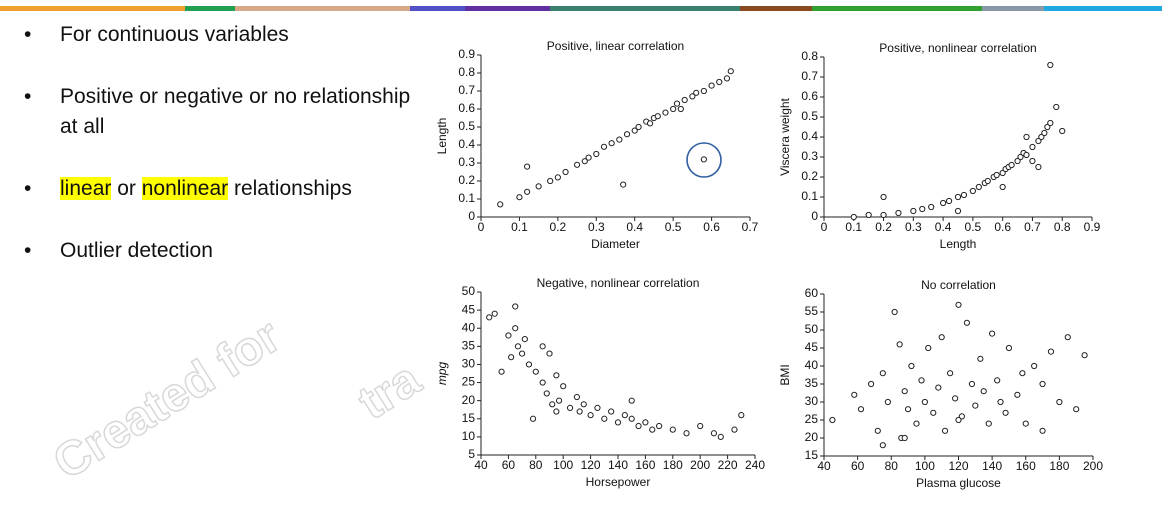 The height and width of the screenshot is (508, 1162). What do you see at coordinates (812, 365) in the screenshot?
I see `y-tick-label: 40` at bounding box center [812, 365].